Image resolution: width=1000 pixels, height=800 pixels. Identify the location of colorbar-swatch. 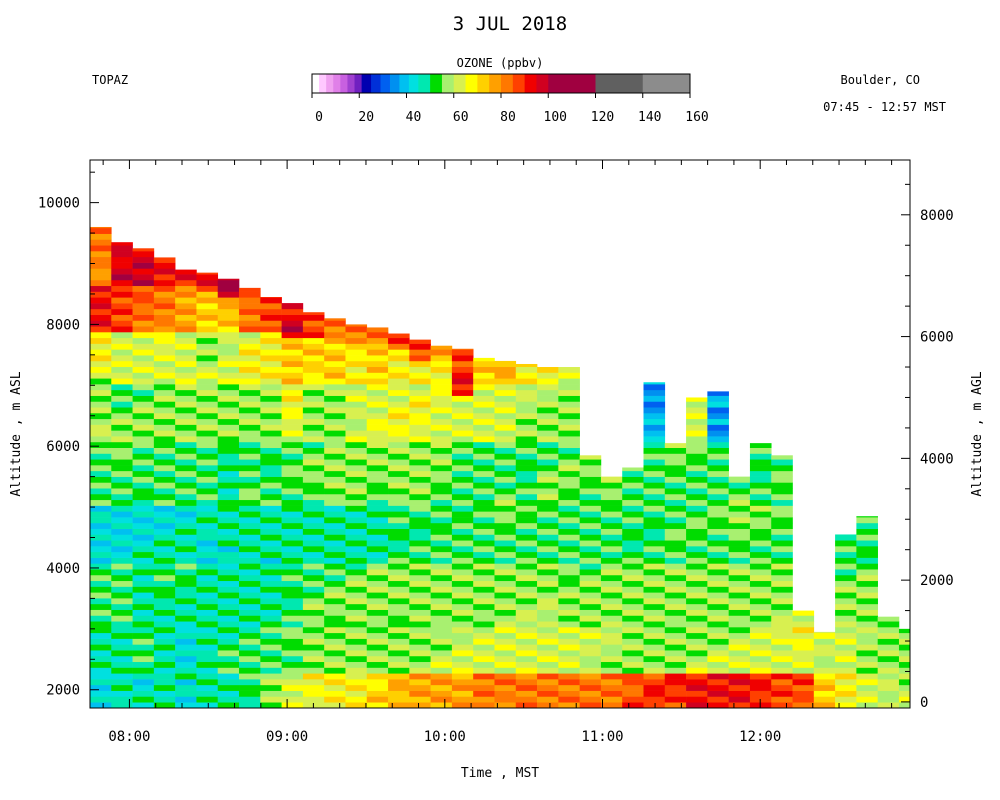
(337, 83).